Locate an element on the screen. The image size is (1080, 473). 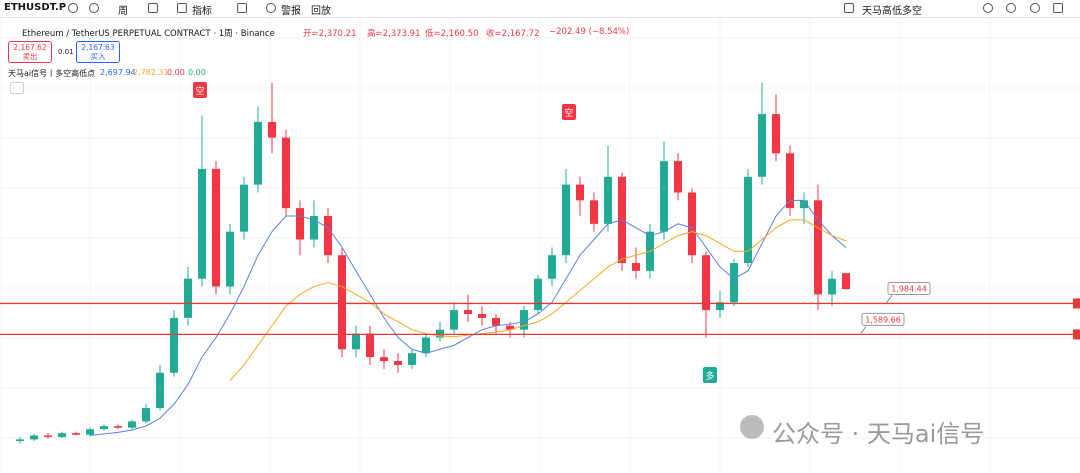
alerts: 警报 is located at coordinates (291, 11).